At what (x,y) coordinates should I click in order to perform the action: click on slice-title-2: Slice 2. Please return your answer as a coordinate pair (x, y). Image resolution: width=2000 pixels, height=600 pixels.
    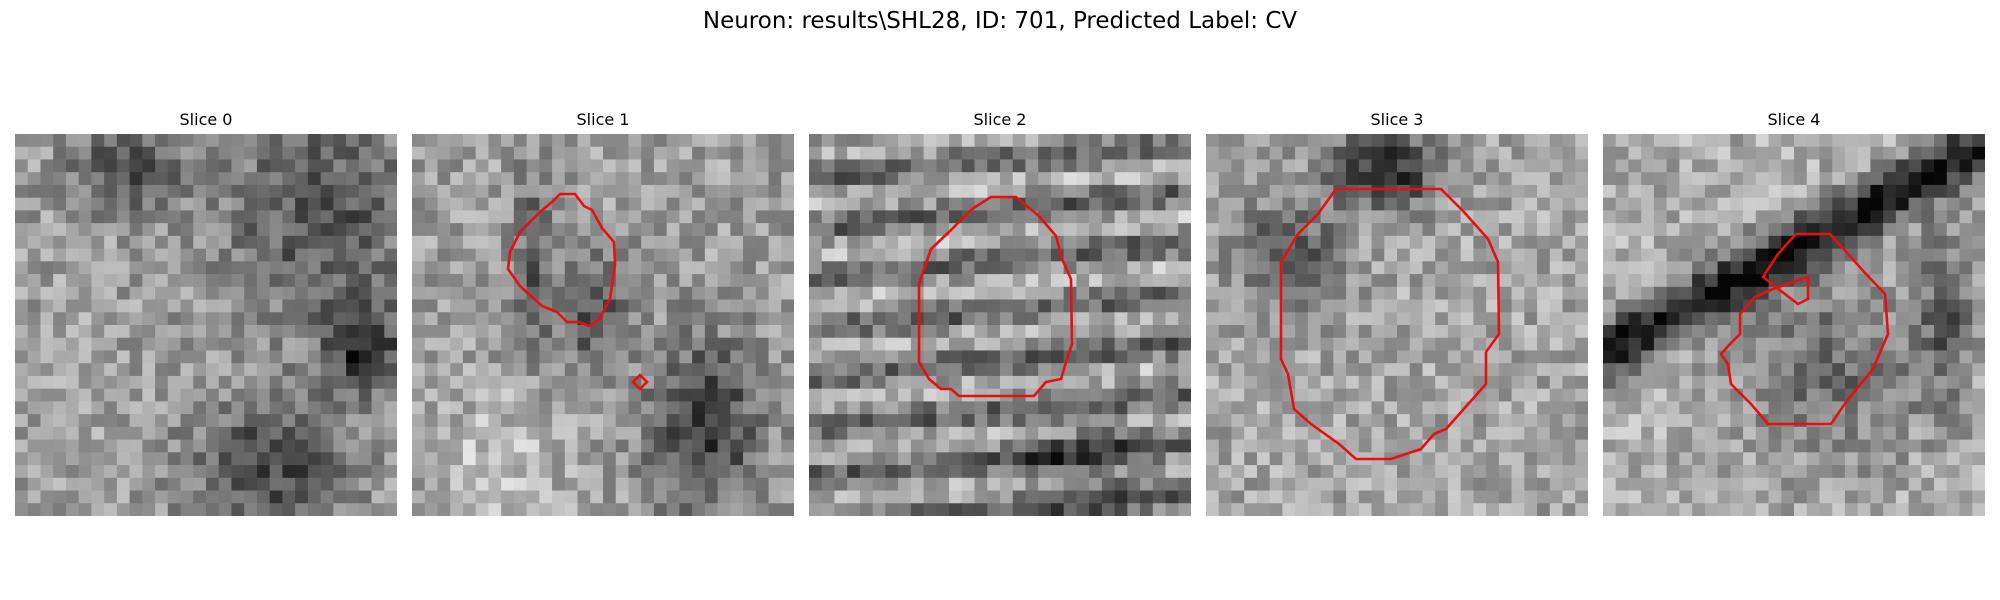
    Looking at the image, I should click on (1000, 119).